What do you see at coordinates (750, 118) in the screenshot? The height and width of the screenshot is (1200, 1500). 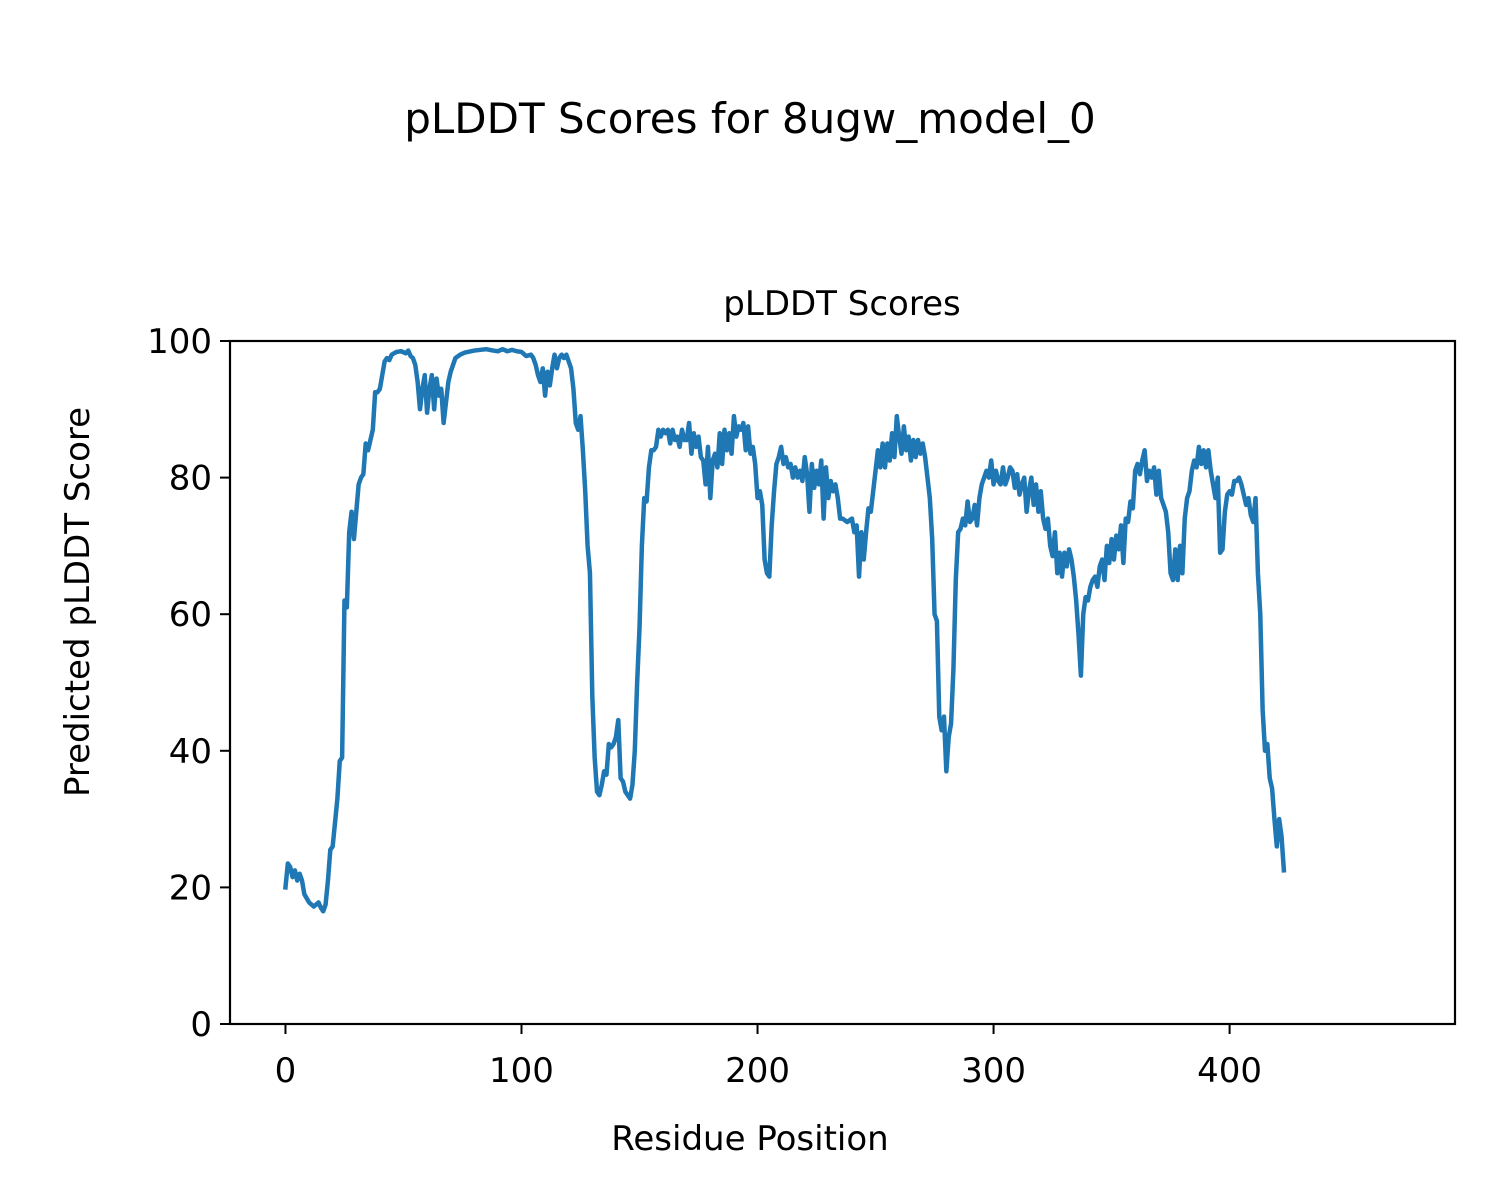 I see `figure-title: pLDDT Scores for 8ugw_model_0` at bounding box center [750, 118].